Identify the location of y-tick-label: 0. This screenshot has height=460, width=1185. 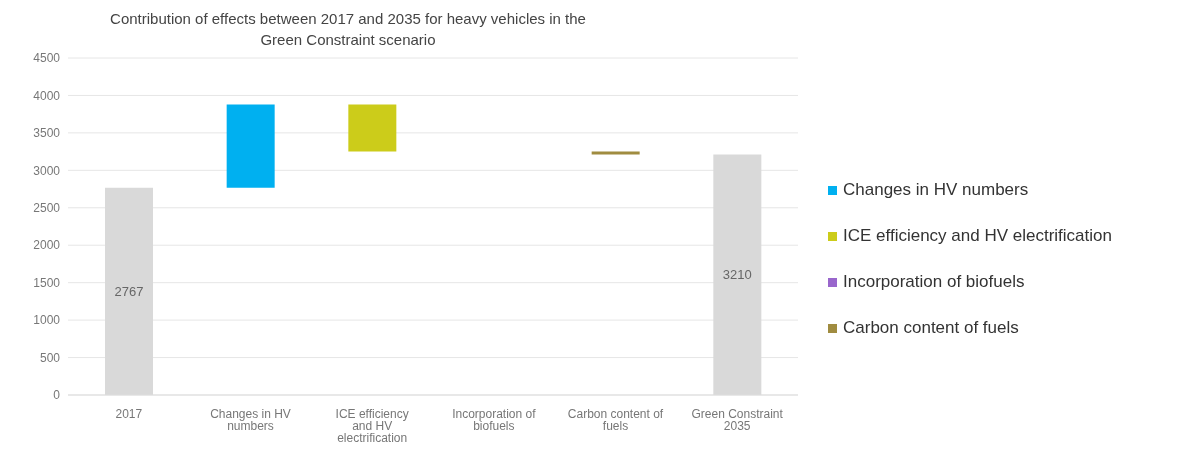
(57, 395).